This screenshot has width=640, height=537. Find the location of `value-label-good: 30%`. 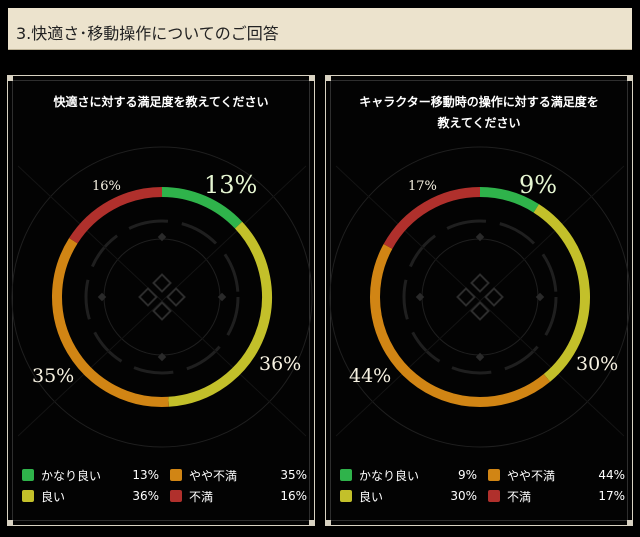

value-label-good: 30% is located at coordinates (597, 364).